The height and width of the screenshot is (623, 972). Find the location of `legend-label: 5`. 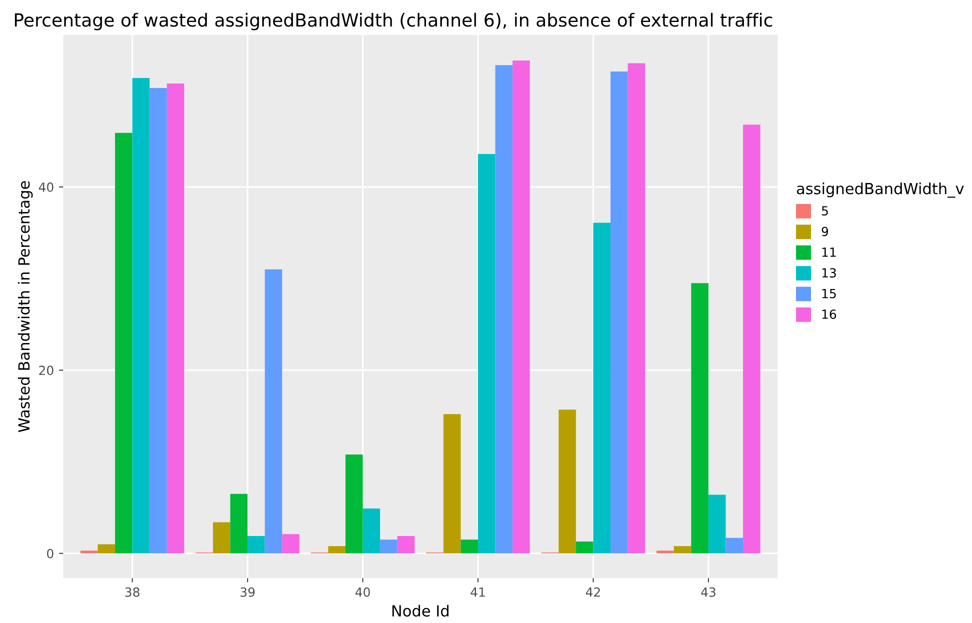

legend-label: 5 is located at coordinates (825, 211).